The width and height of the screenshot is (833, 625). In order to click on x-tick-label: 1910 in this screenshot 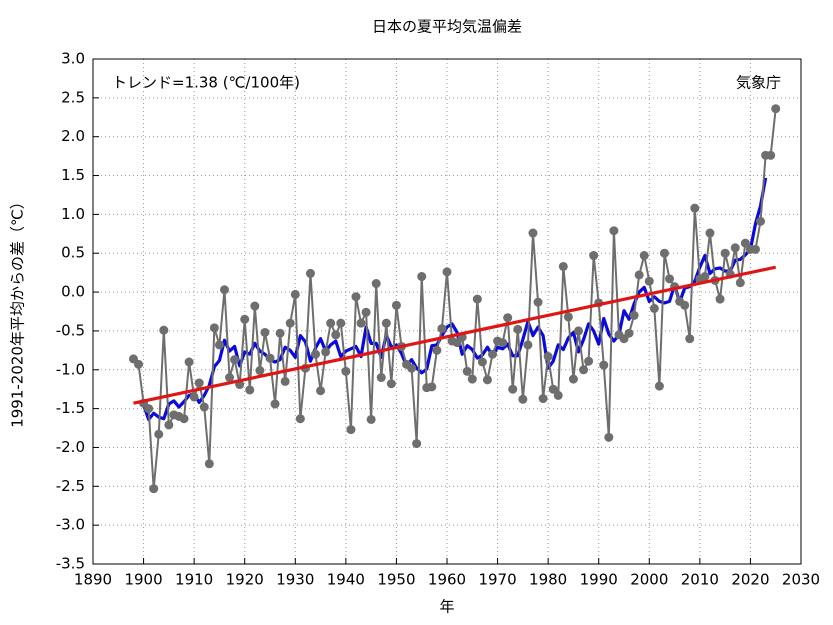, I will do `click(194, 580)`.